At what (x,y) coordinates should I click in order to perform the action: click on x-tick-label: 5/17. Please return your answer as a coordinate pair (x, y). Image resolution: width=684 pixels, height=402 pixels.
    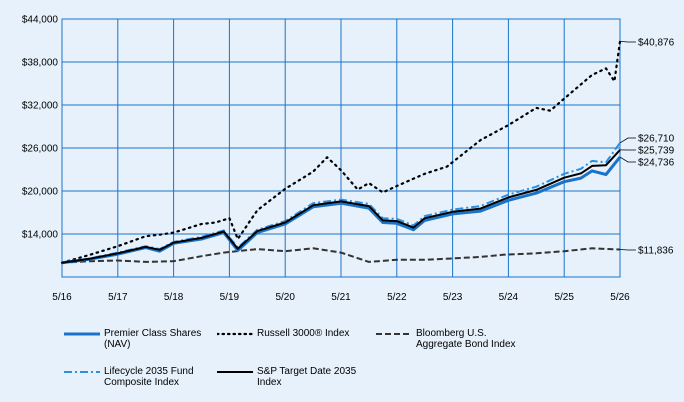
    Looking at the image, I should click on (118, 297).